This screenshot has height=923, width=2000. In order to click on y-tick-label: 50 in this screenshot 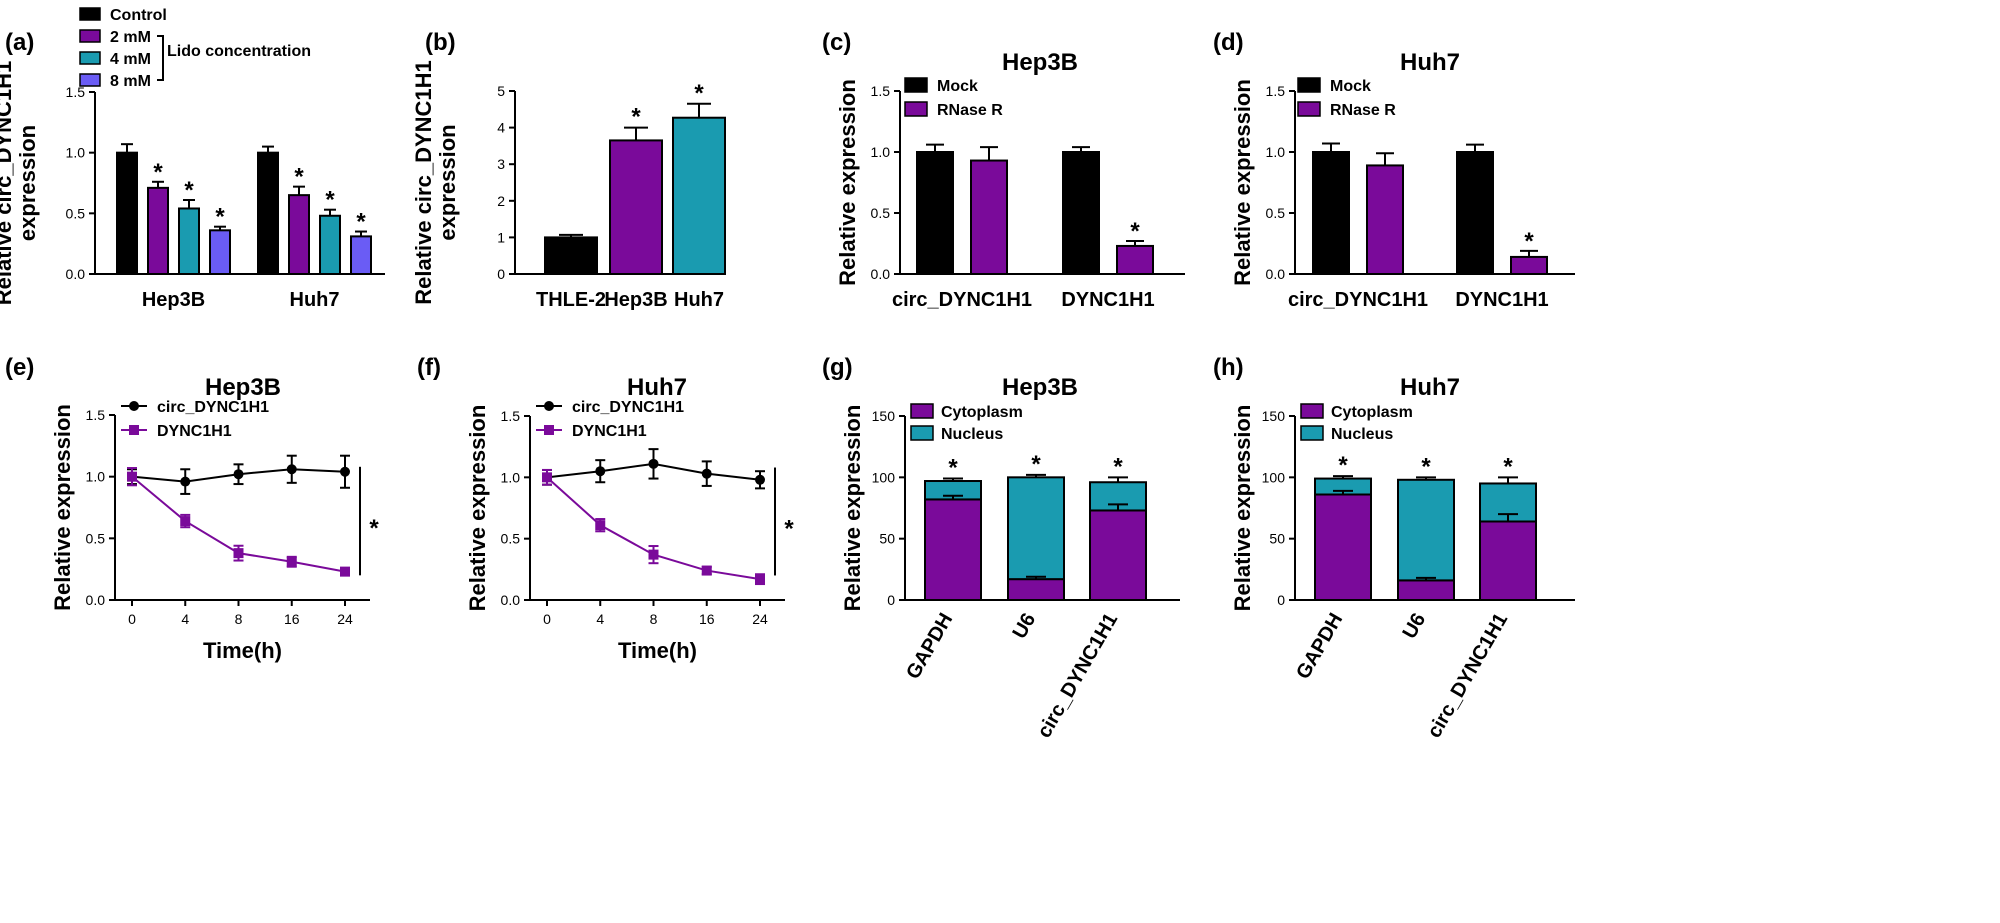, I will do `click(887, 539)`.